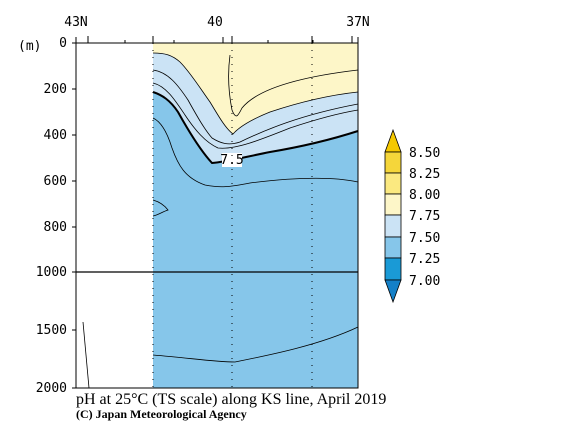 The width and height of the screenshot is (570, 423). Describe the element at coordinates (215, 22) in the screenshot. I see `x-tick-label: 40` at that location.